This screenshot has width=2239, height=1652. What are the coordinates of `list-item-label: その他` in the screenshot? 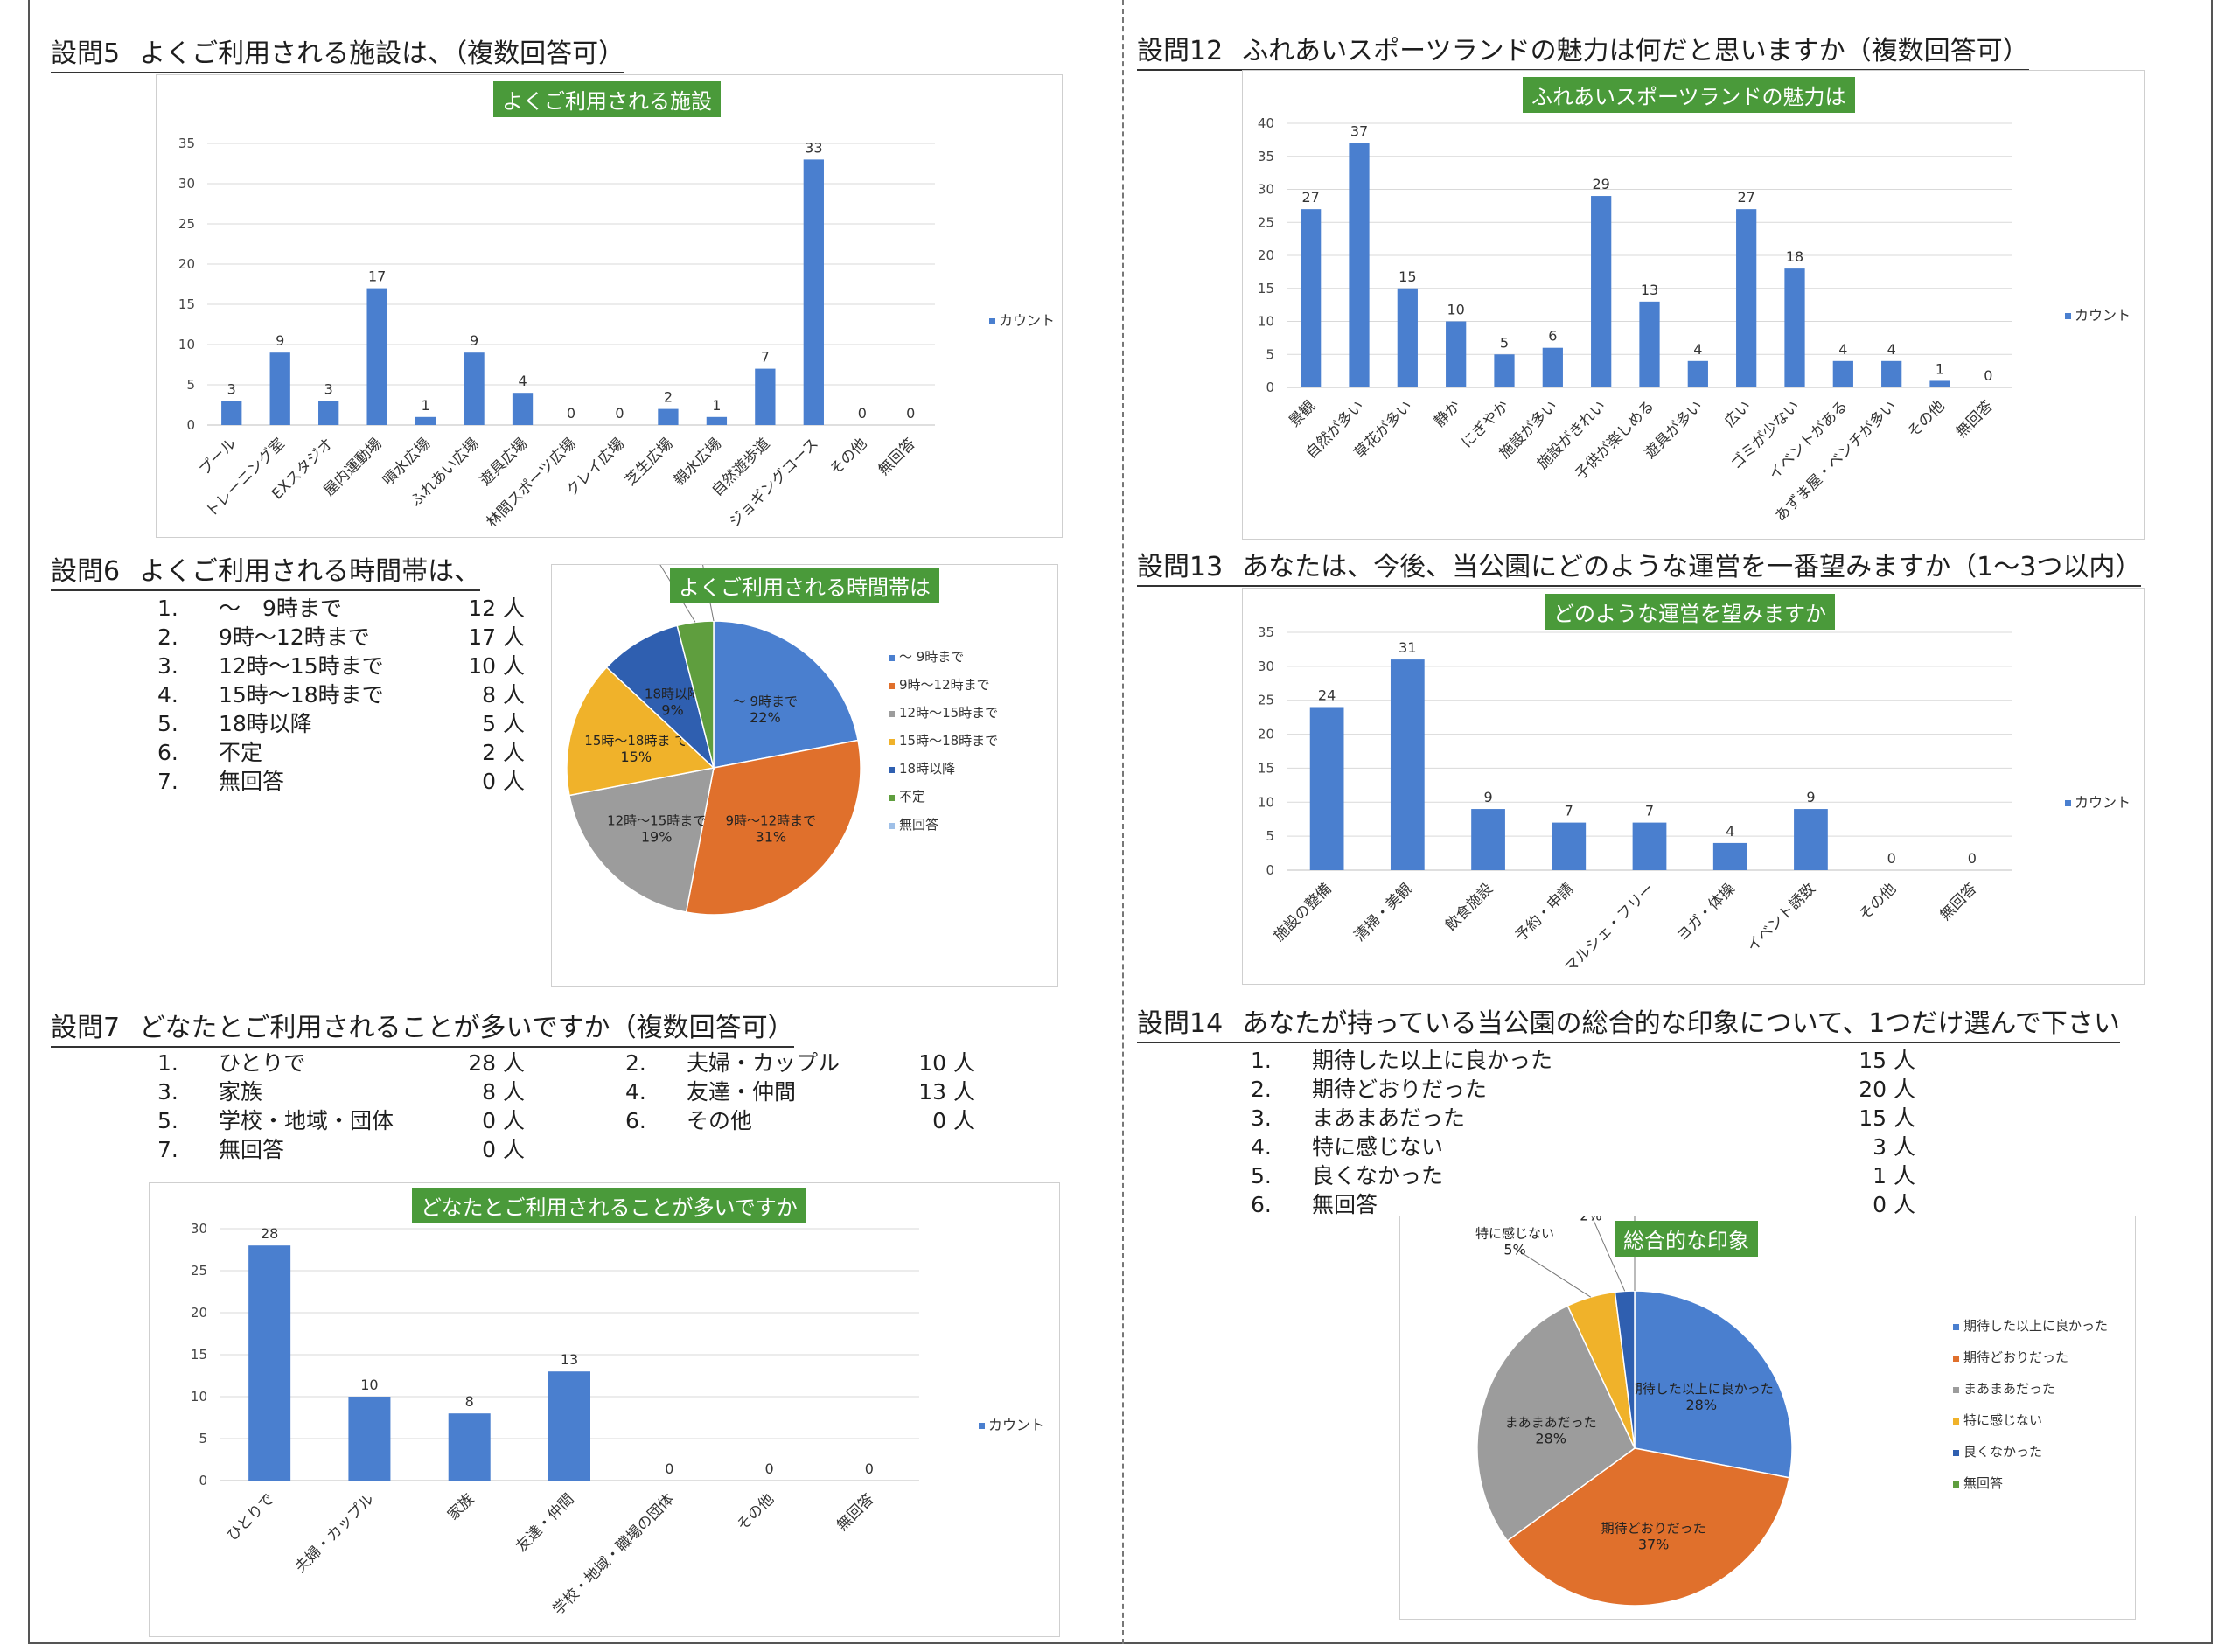 It's located at (720, 1120).